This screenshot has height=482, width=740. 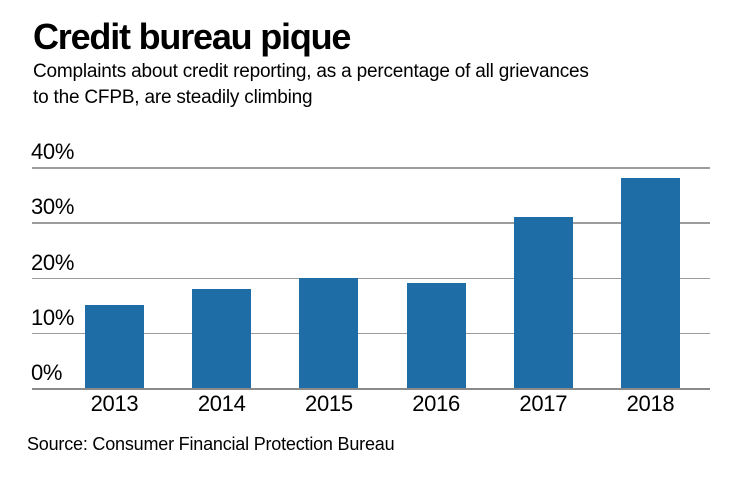 I want to click on bar-2014, so click(x=222, y=338).